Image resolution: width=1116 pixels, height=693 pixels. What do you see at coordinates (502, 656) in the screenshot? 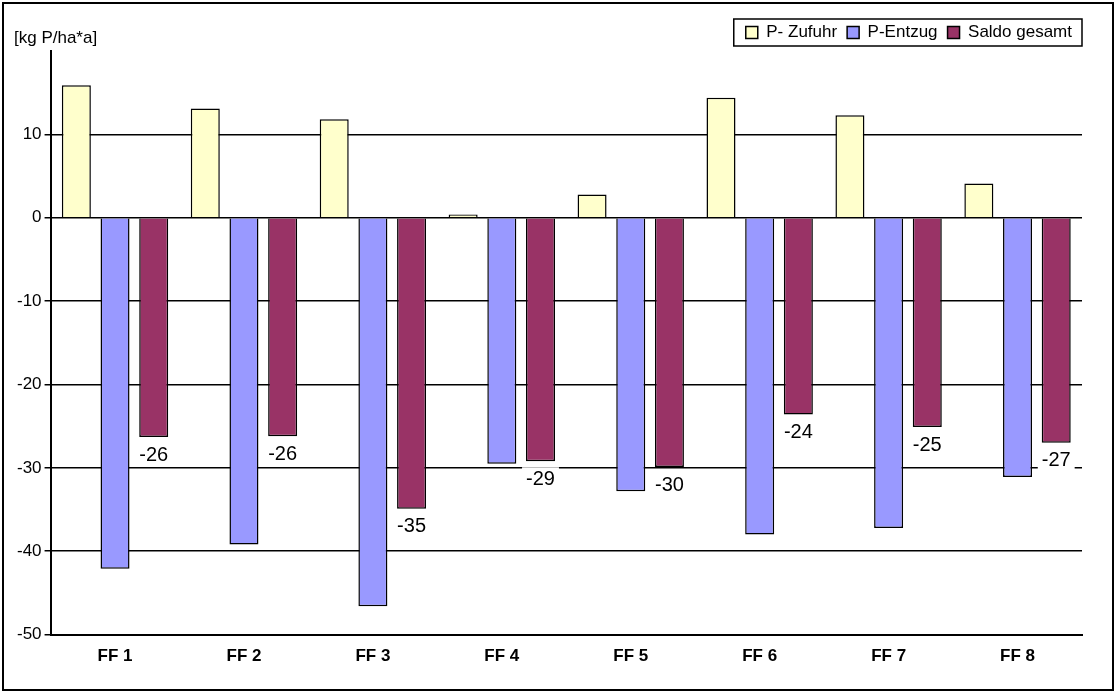
I see `x-tick-label: FF 4` at bounding box center [502, 656].